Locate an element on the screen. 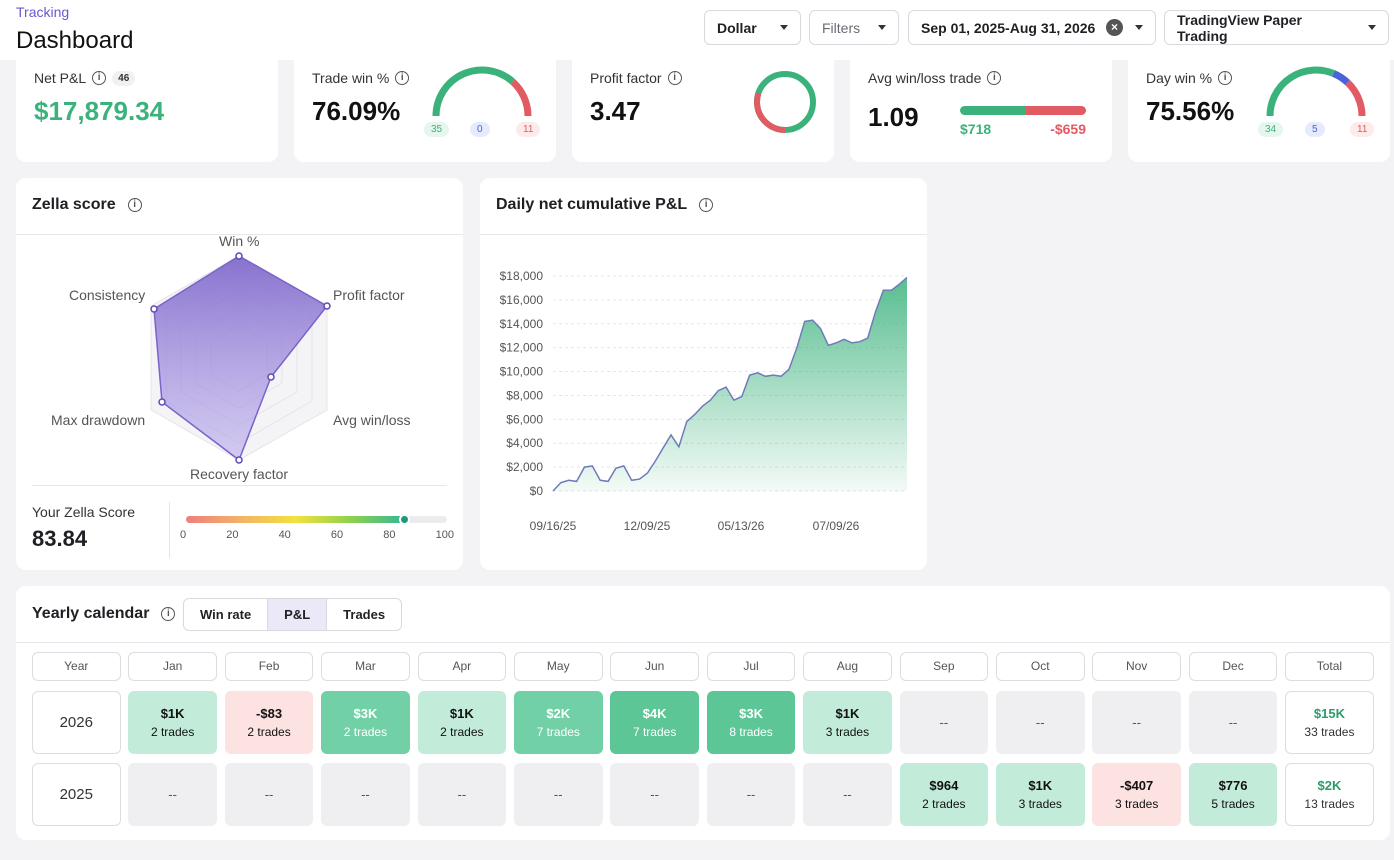 The width and height of the screenshot is (1394, 860). calendar-month-cell: $964 2 trades is located at coordinates (944, 794).